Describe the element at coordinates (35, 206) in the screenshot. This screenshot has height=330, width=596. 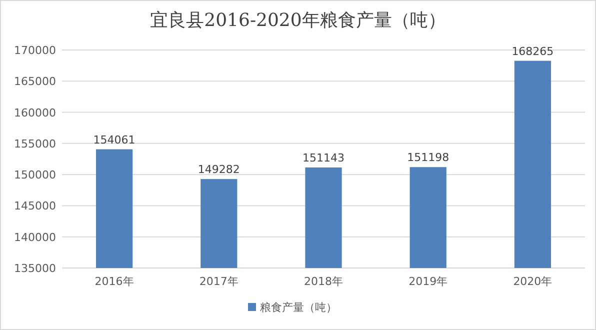
I see `y-tick-label: 145000` at that location.